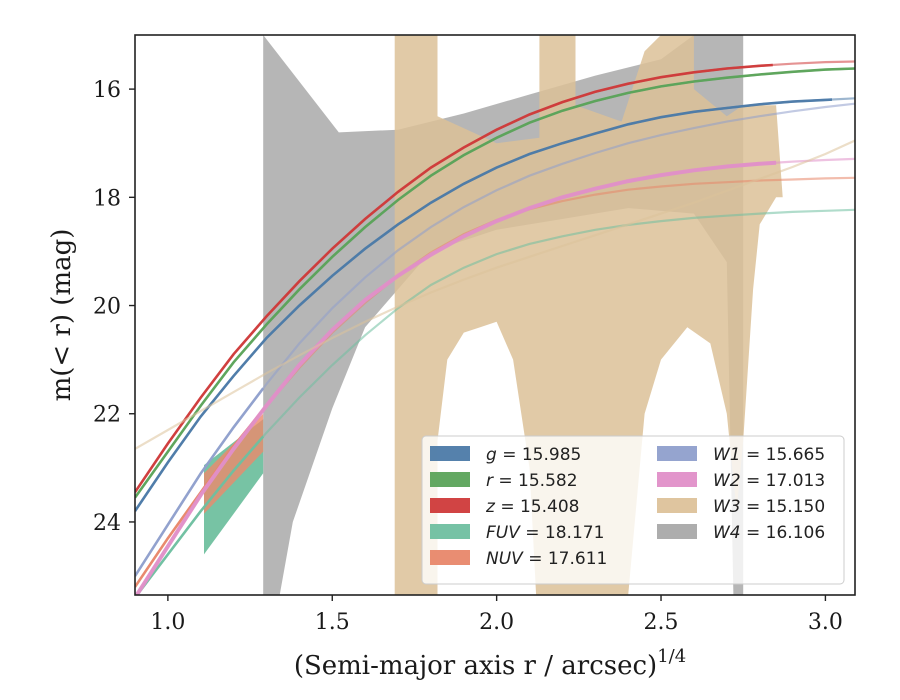  What do you see at coordinates (769, 507) in the screenshot?
I see `legend-label: W3 = 15.150` at bounding box center [769, 507].